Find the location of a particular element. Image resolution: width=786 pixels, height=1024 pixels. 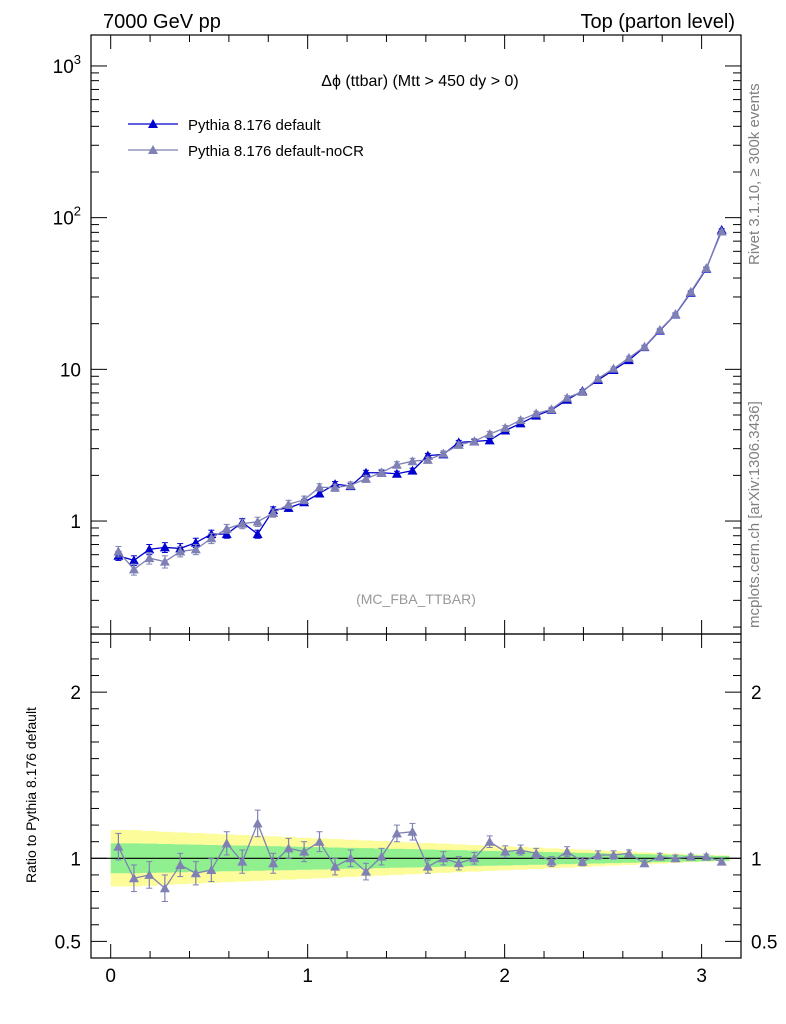

header-right: Top (parton level) is located at coordinates (657, 22).